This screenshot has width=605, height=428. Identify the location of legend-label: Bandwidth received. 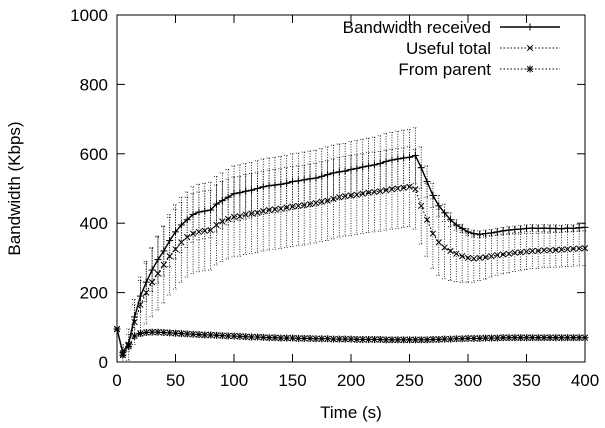
(417, 27).